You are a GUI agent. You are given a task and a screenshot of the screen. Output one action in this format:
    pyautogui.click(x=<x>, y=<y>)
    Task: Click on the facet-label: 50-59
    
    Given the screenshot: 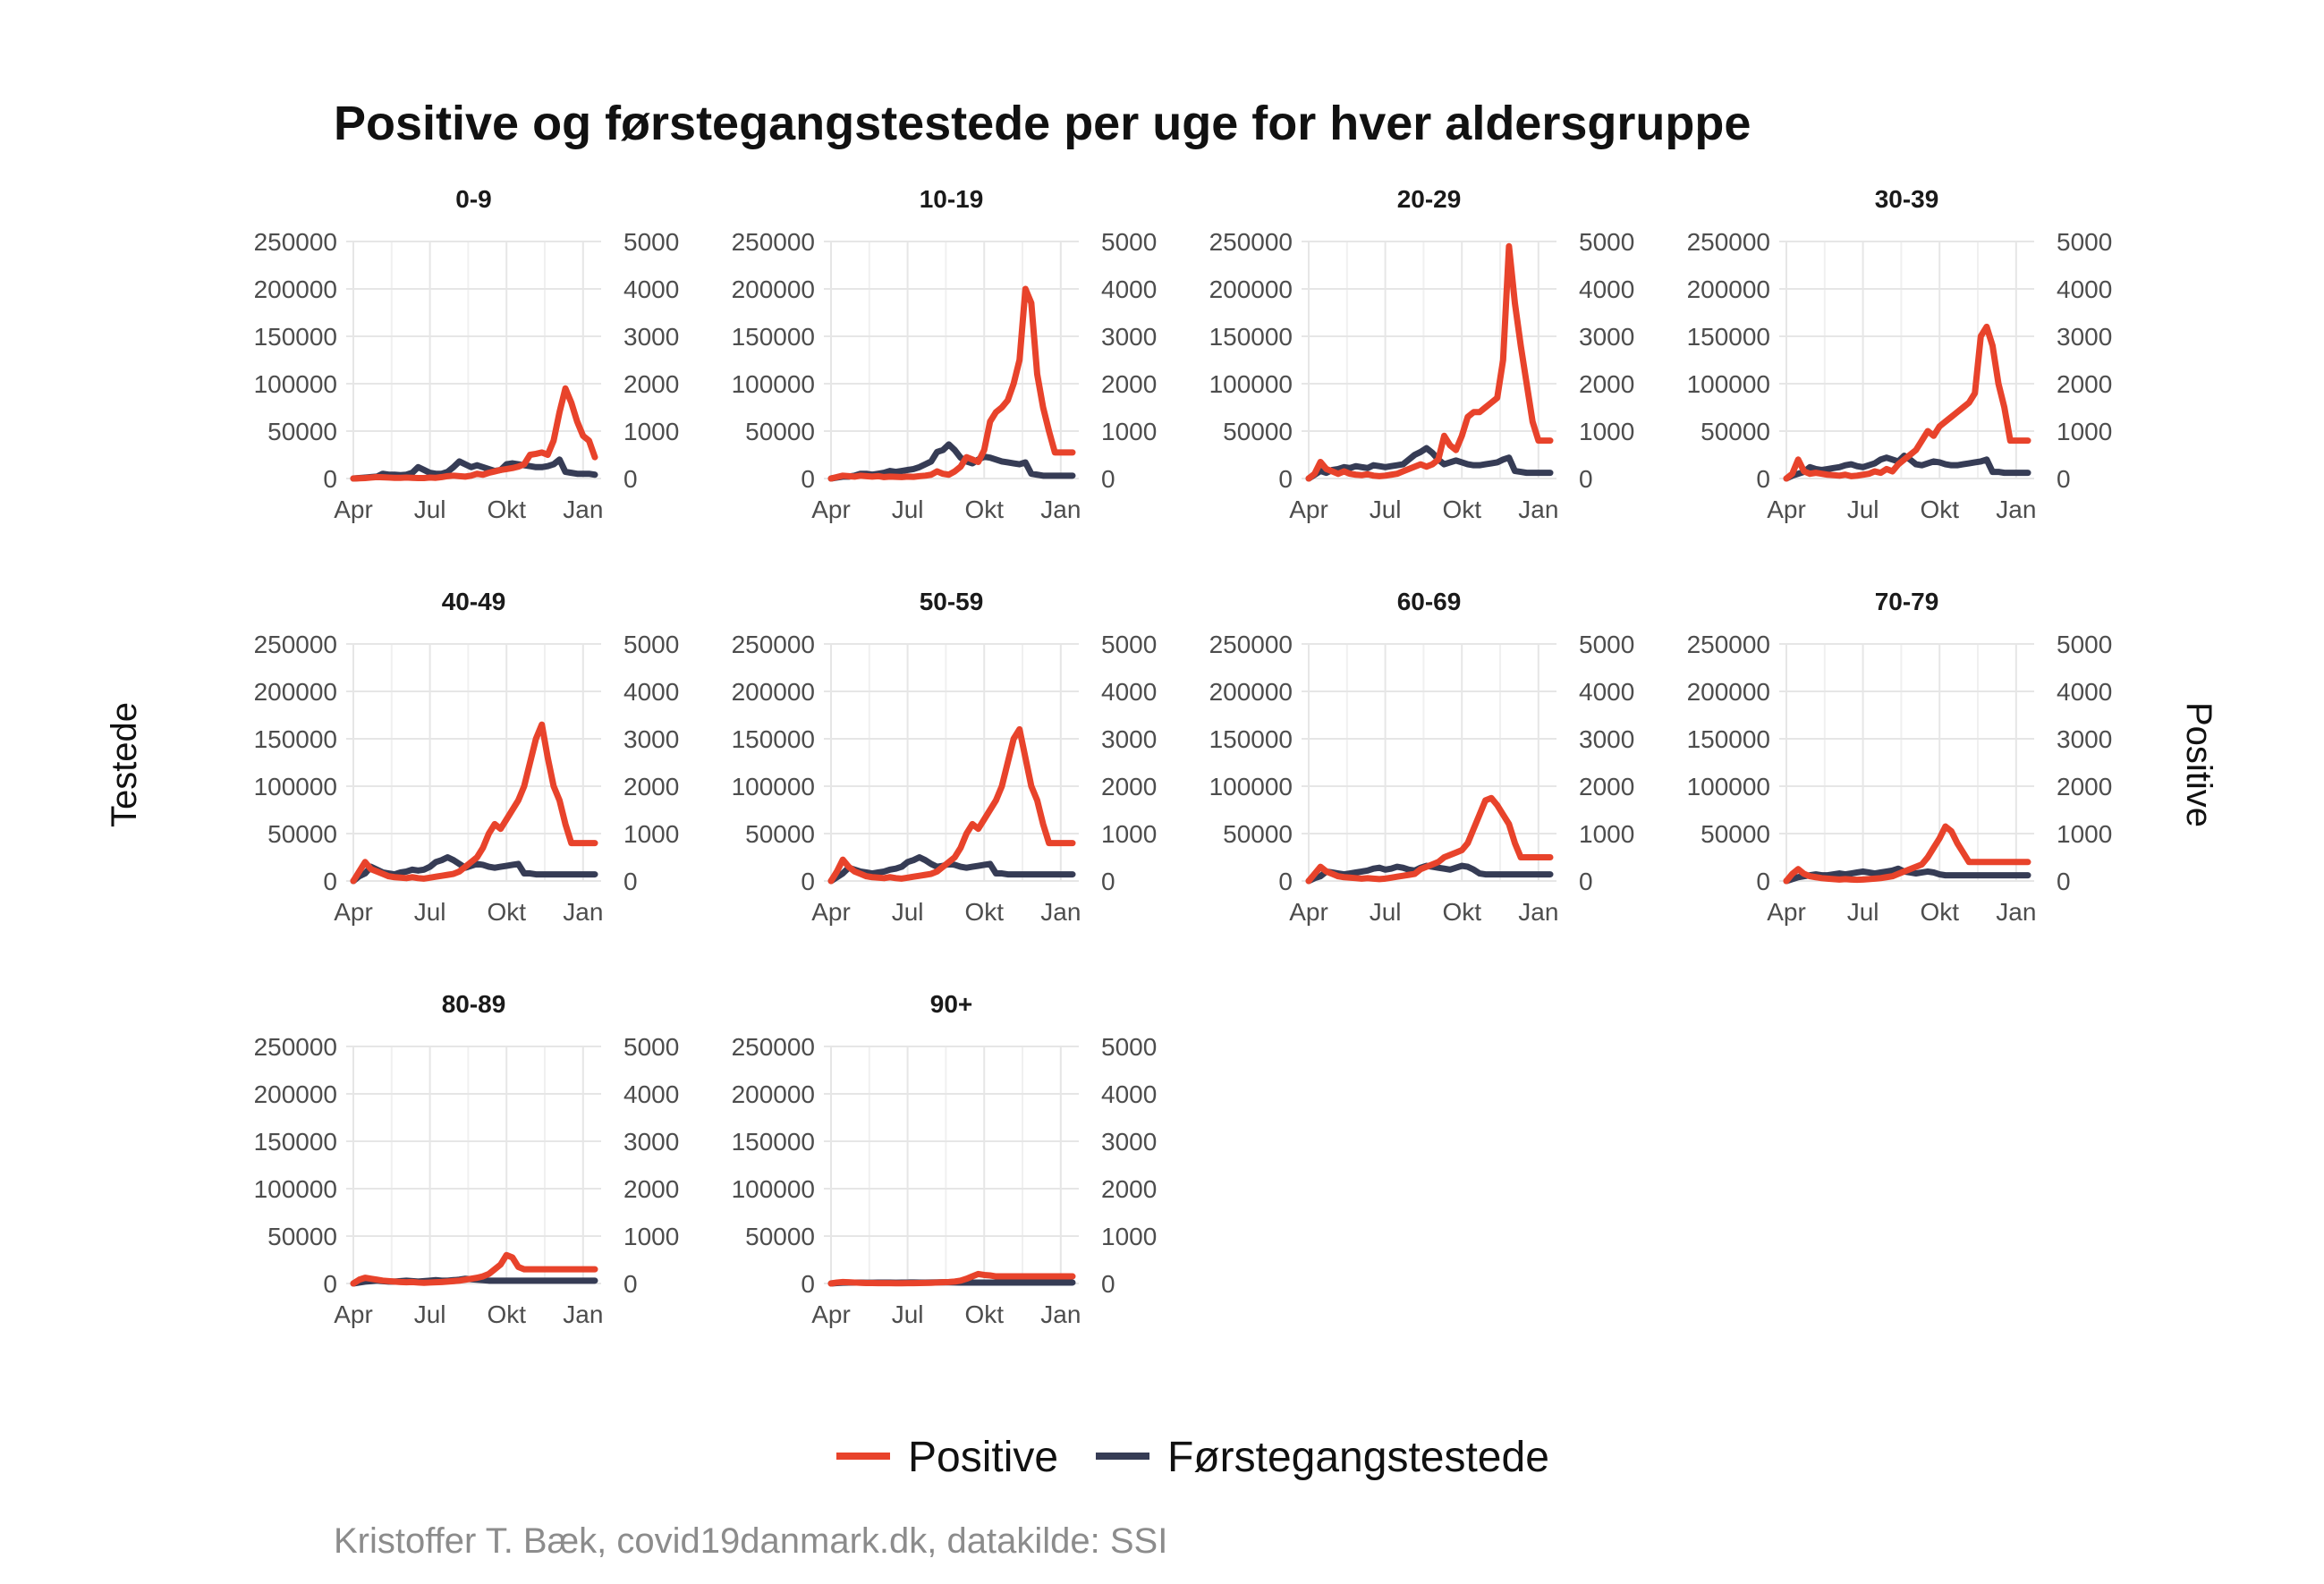 What is the action you would take?
    pyautogui.click(x=952, y=601)
    